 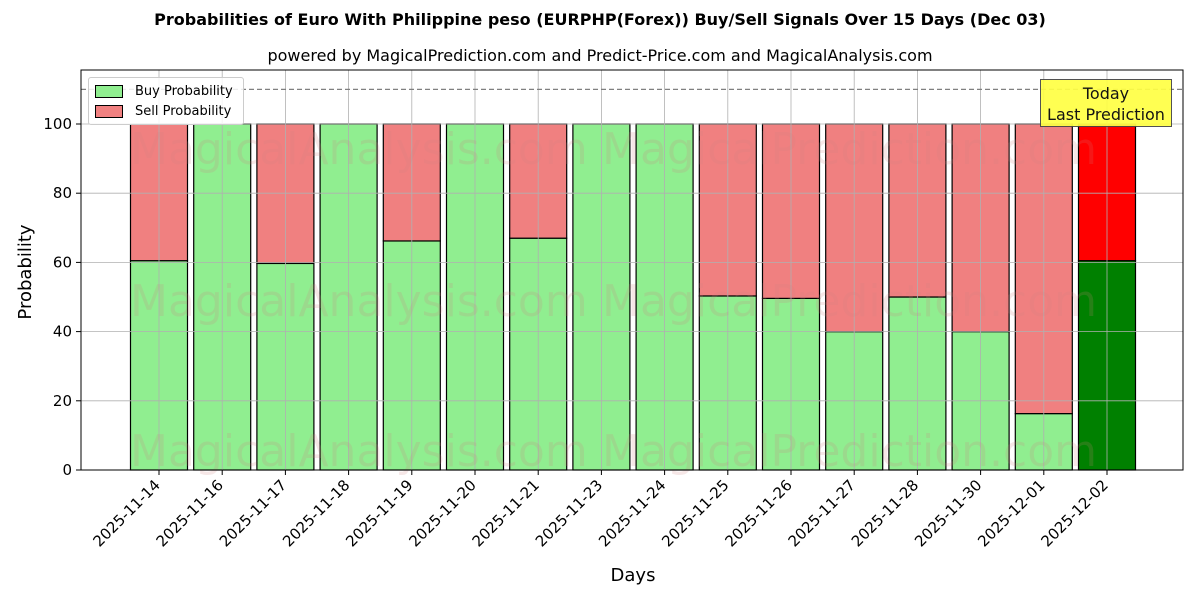 What do you see at coordinates (126, 513) in the screenshot?
I see `x-tick-label: 2025-11-14` at bounding box center [126, 513].